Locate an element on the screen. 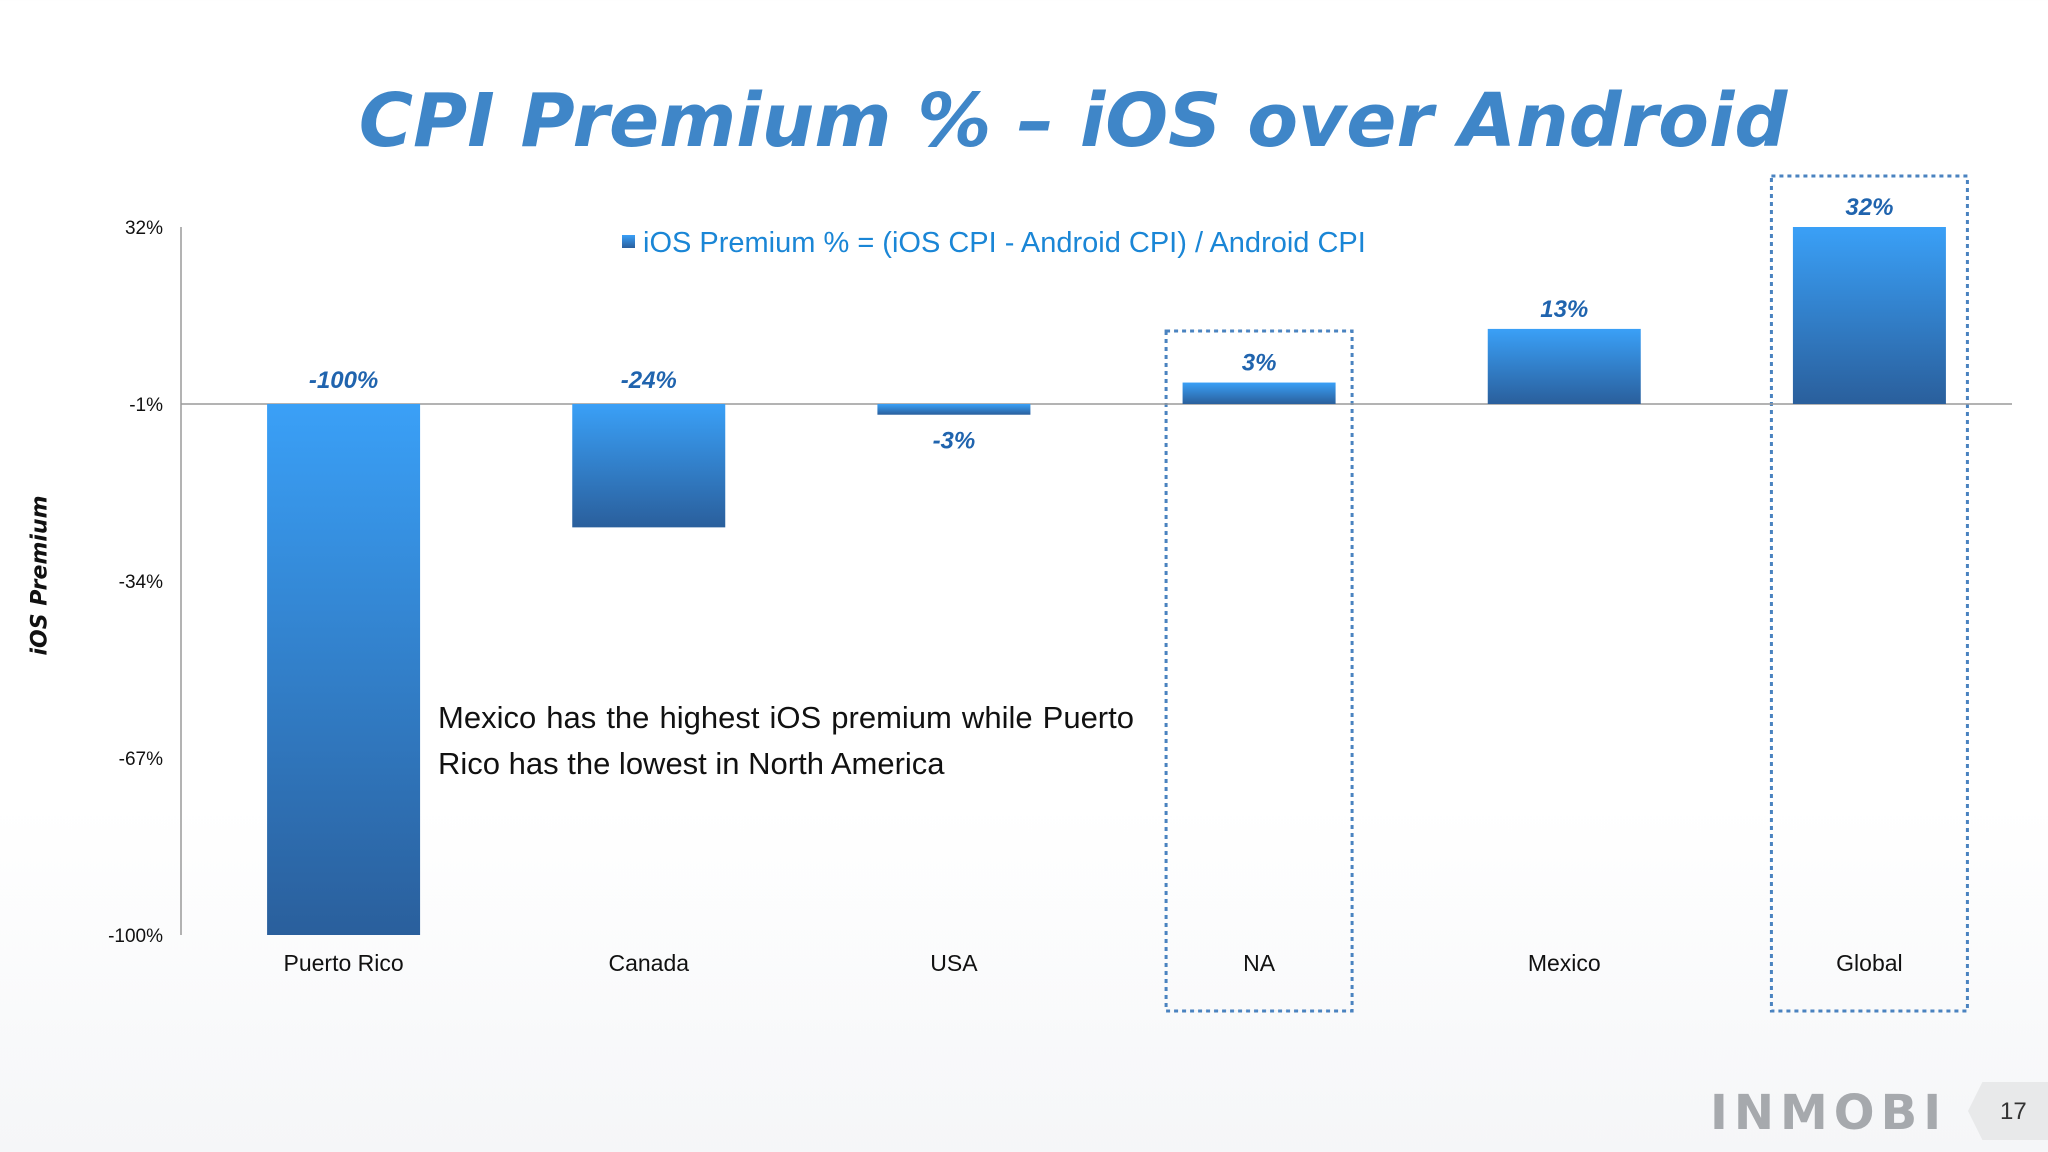 This screenshot has width=2048, height=1152. legend-swatch is located at coordinates (628, 241).